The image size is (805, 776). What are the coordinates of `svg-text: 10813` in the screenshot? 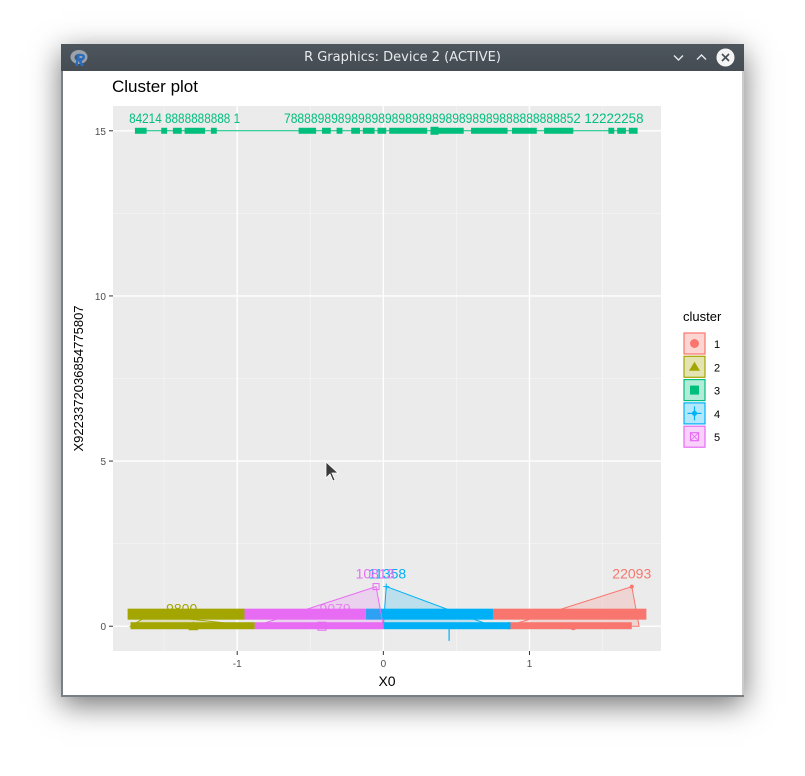 It's located at (375, 574).